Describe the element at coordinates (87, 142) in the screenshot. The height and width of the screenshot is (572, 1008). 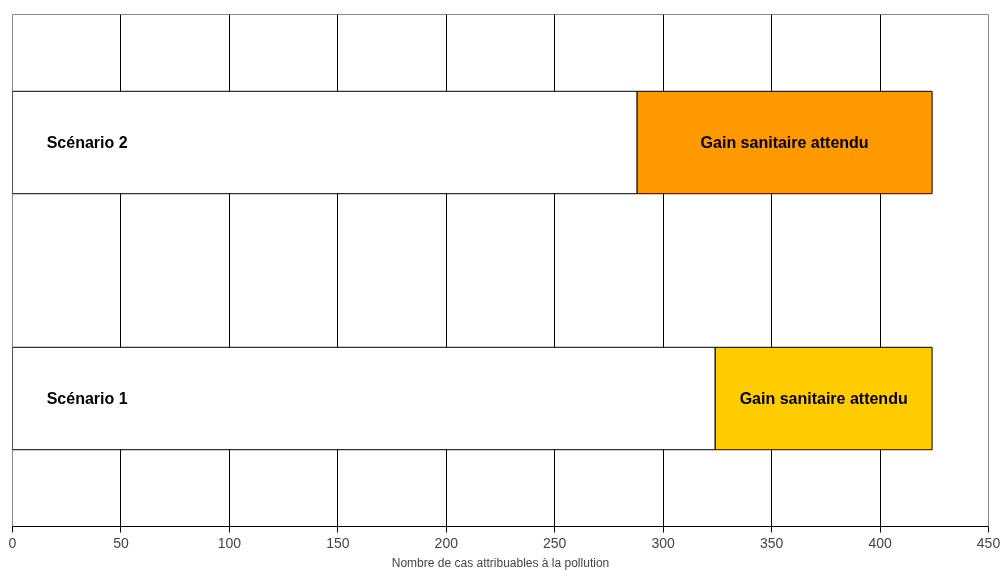
I see `y-tick-label: Scénario 2` at that location.